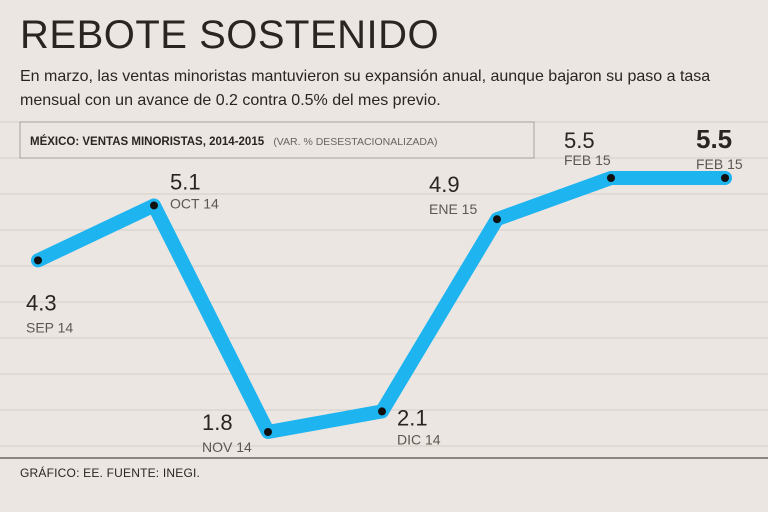 This screenshot has width=768, height=512. What do you see at coordinates (412, 417) in the screenshot?
I see `value-label: 2.1` at bounding box center [412, 417].